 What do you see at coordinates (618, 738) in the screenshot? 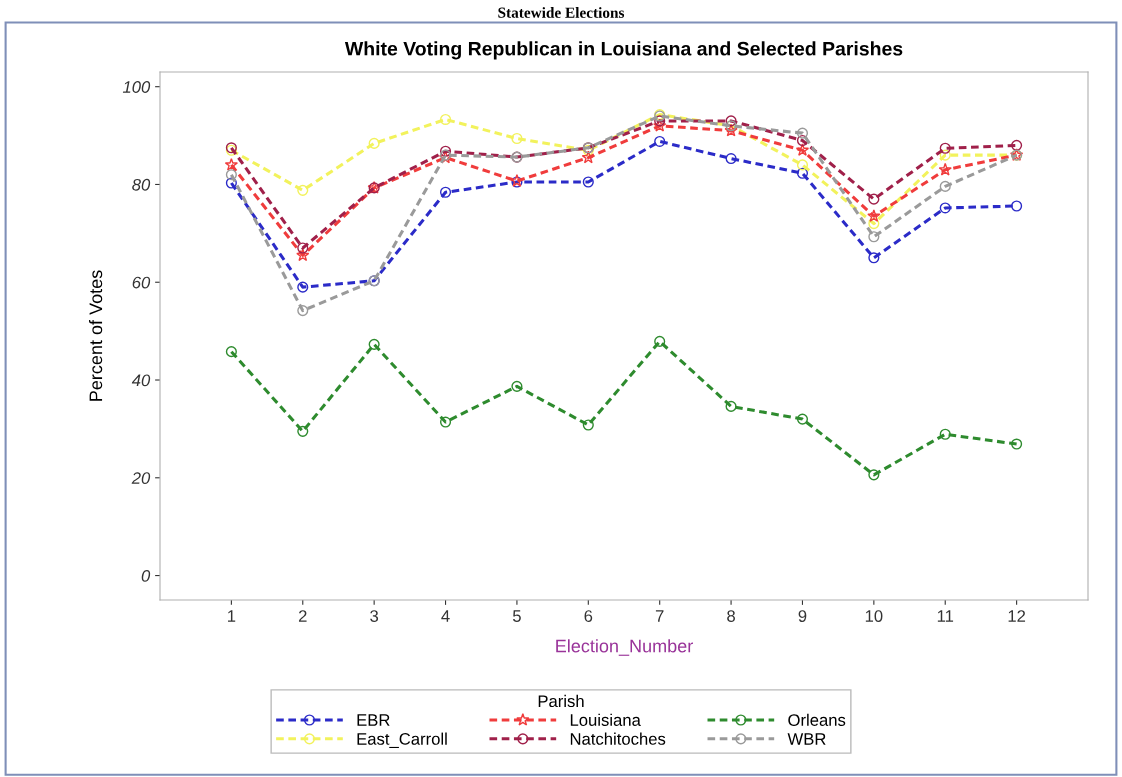
I see `legend-label: Natchitoches` at bounding box center [618, 738].